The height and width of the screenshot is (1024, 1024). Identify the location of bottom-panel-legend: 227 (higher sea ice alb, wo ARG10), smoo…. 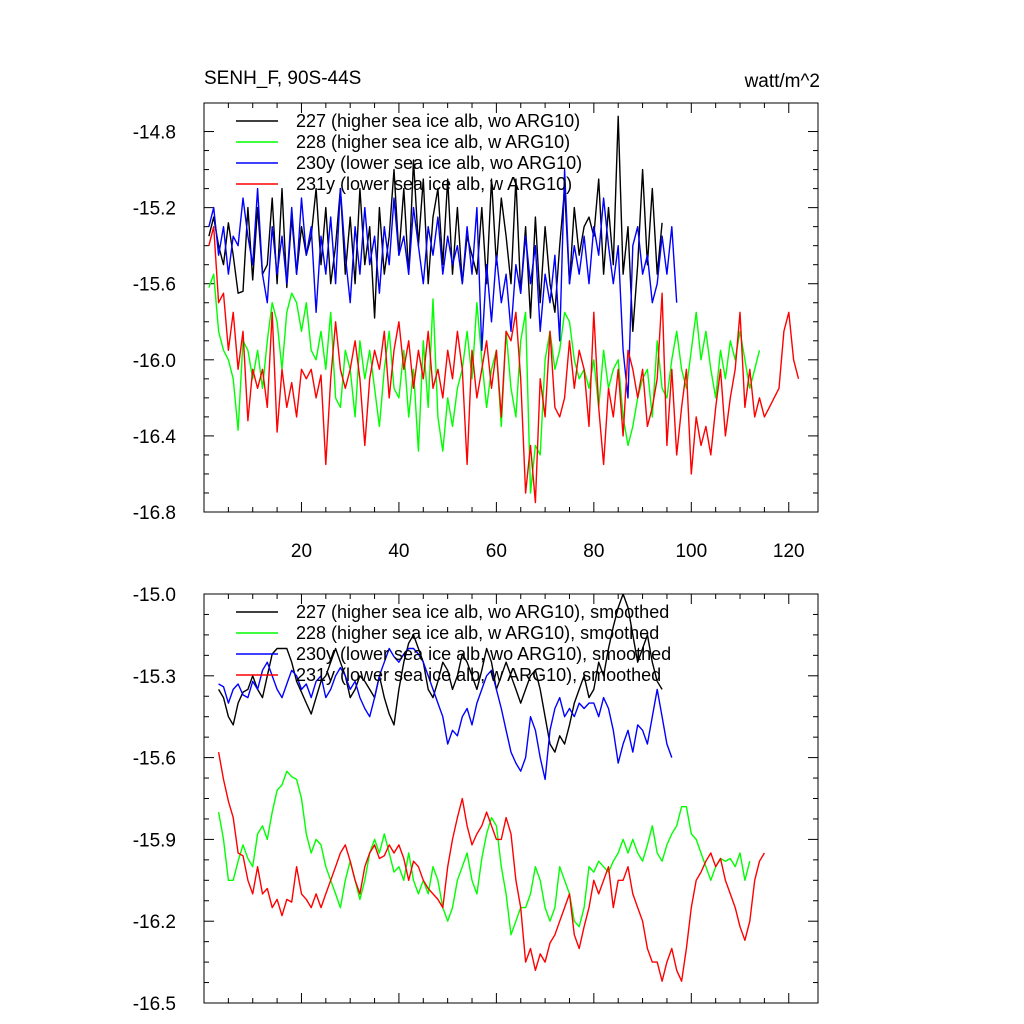
(453, 643).